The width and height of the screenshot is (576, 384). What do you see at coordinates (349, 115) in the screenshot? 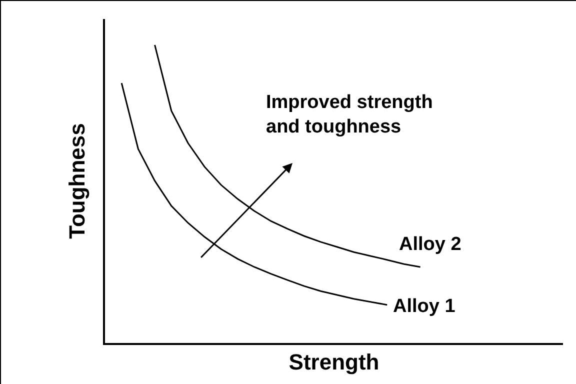
I see `annotation: Improved strength and toughness` at bounding box center [349, 115].